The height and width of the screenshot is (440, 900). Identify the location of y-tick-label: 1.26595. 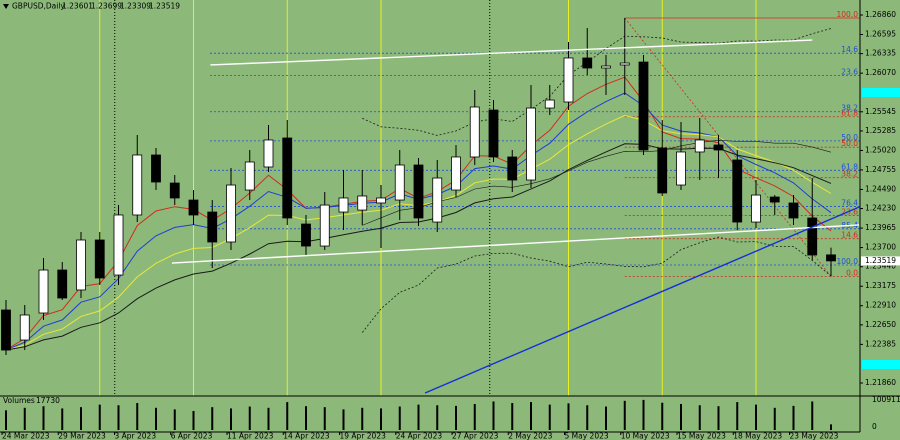
(880, 34).